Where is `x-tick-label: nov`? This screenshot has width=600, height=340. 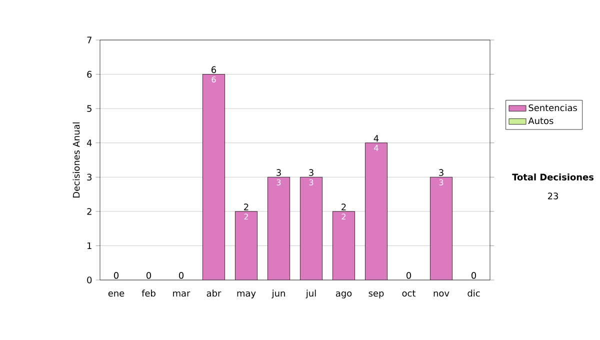 x-tick-label: nov is located at coordinates (442, 294).